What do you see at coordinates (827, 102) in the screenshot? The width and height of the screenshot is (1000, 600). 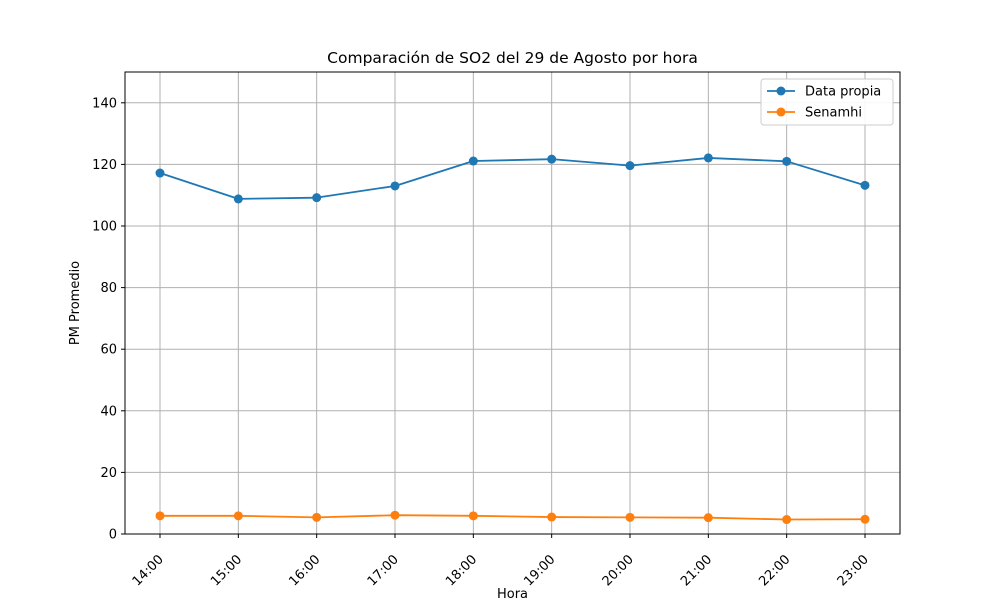 I see `legend: Data propia Senamhi` at bounding box center [827, 102].